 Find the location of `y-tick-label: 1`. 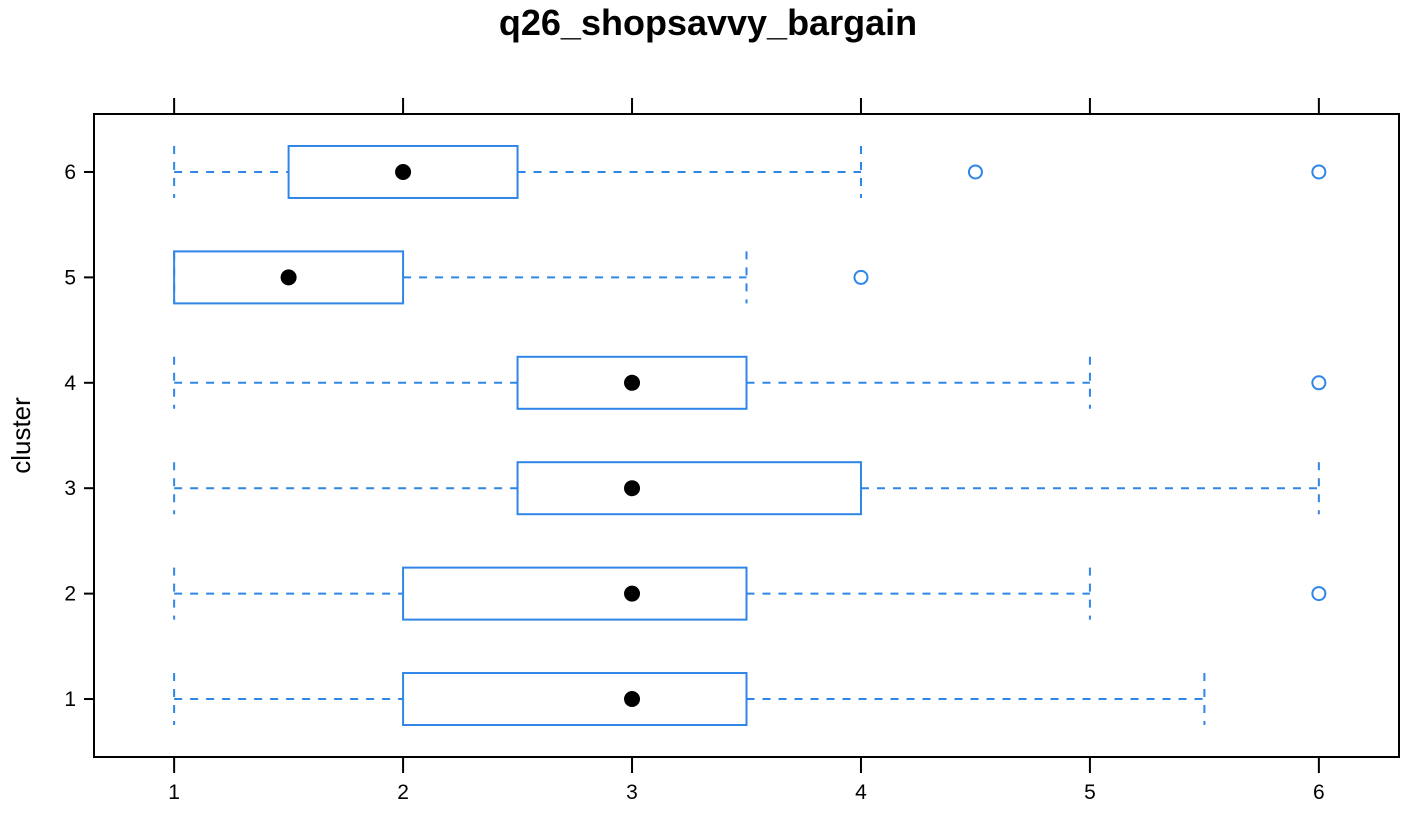

y-tick-label: 1 is located at coordinates (70, 699).